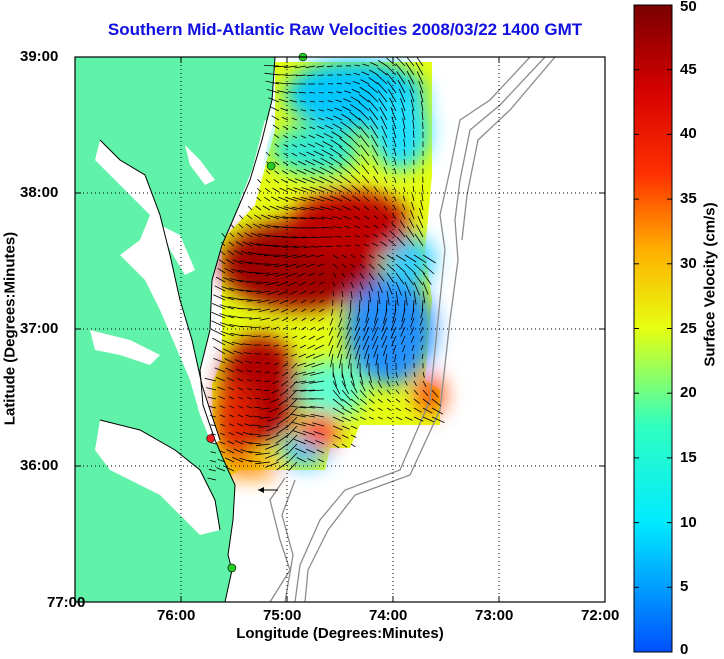  What do you see at coordinates (494, 615) in the screenshot?
I see `x-tick-label: 73:00` at bounding box center [494, 615].